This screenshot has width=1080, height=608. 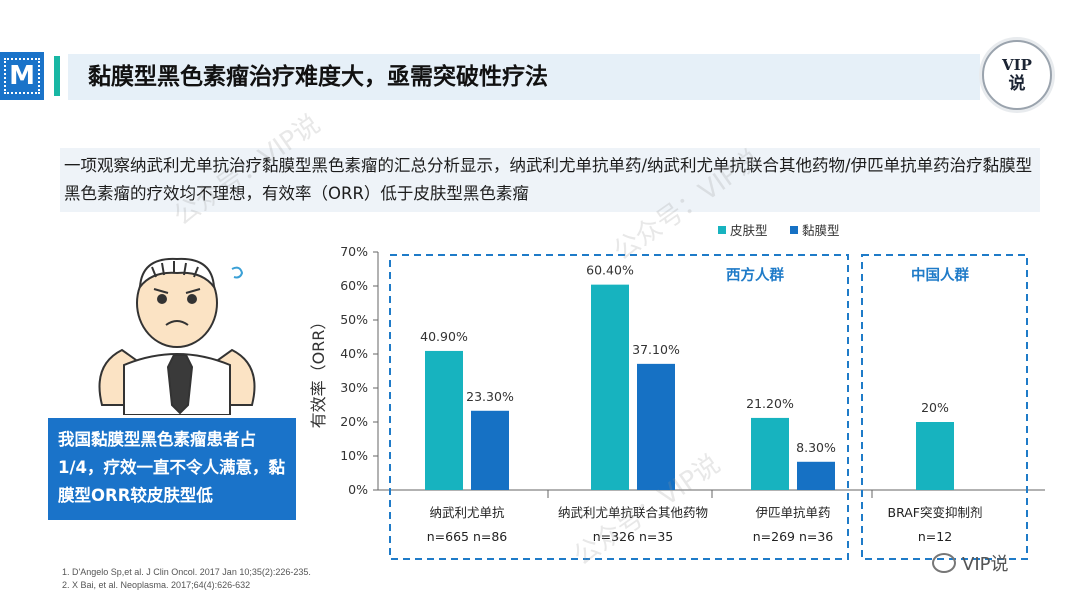 I want to click on callout-box: 我国黏膜型黑色素瘤患者占1/4，疗效一直不令人满意，黏膜型ORR较皮肤型低, so click(x=172, y=469).